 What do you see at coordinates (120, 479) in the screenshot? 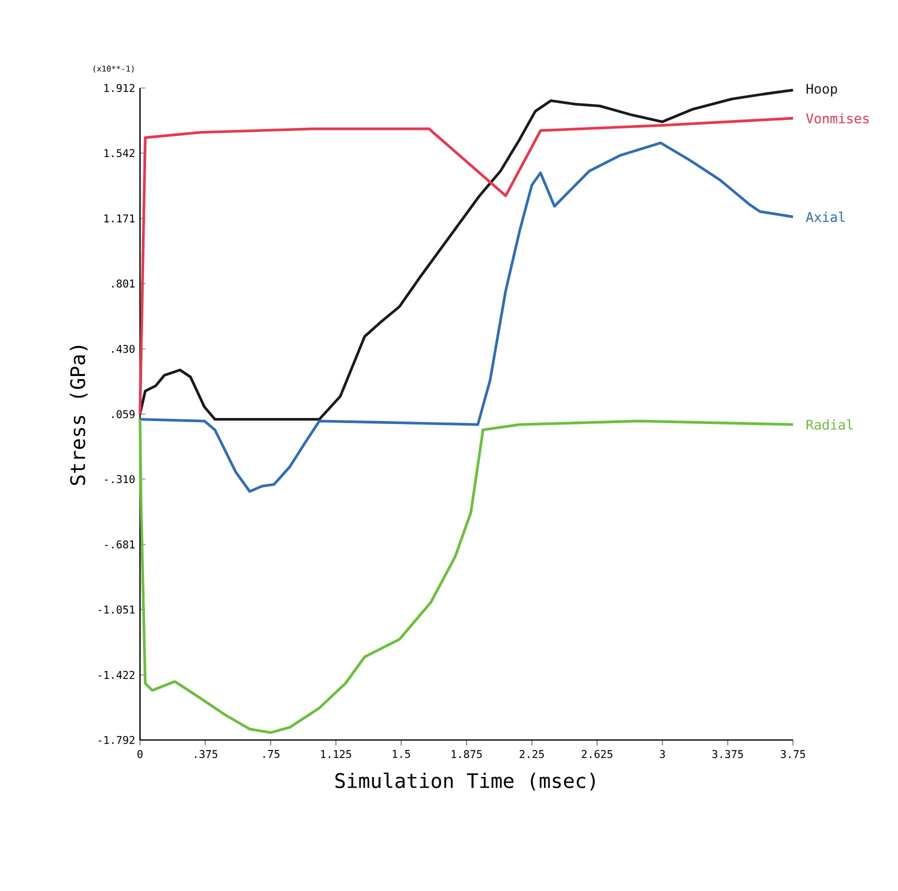
I see `y-tick-label: -.310` at bounding box center [120, 479].